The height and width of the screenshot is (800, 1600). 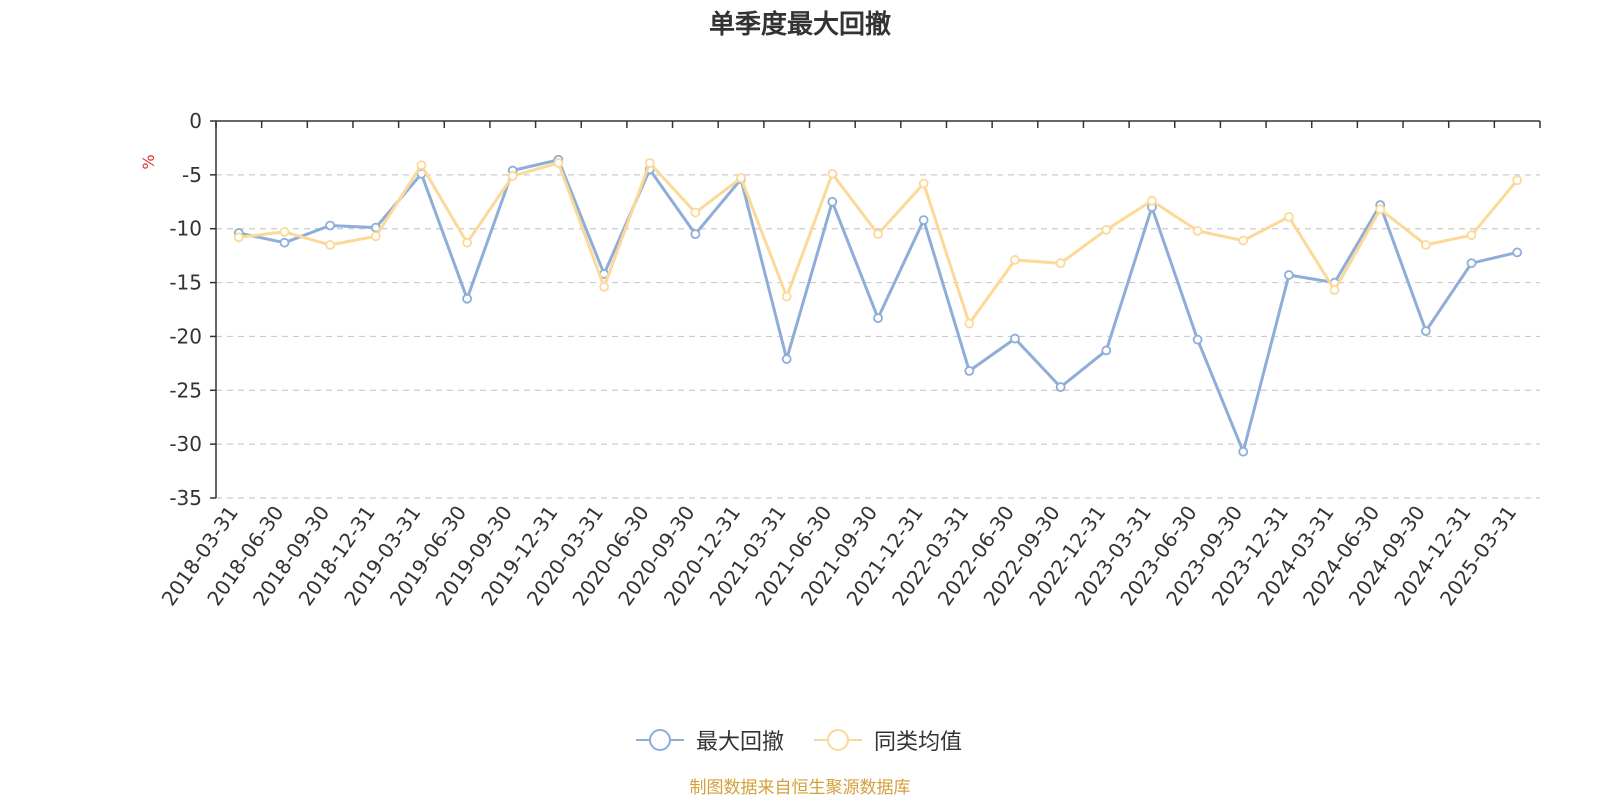 I want to click on legend-label: 最大回撤, so click(x=740, y=742).